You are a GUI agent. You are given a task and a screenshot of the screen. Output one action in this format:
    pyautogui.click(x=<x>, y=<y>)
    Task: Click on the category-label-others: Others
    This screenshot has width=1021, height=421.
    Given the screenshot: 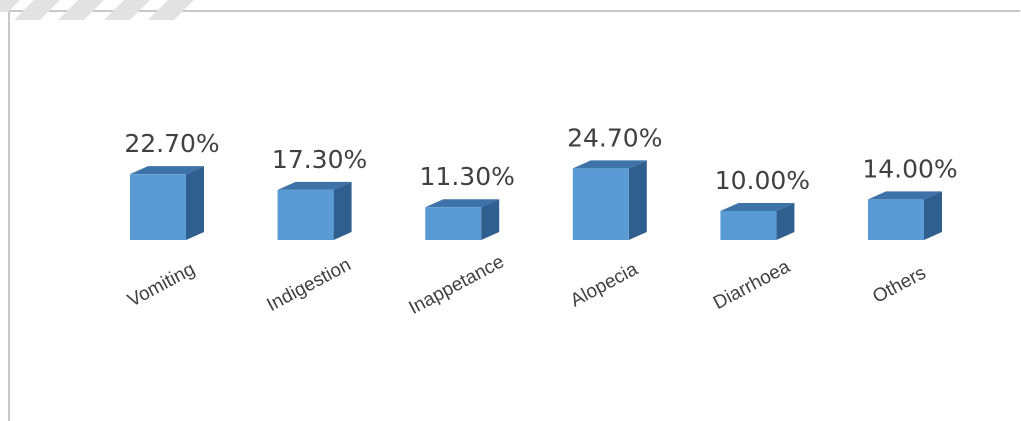 What is the action you would take?
    pyautogui.click(x=899, y=284)
    